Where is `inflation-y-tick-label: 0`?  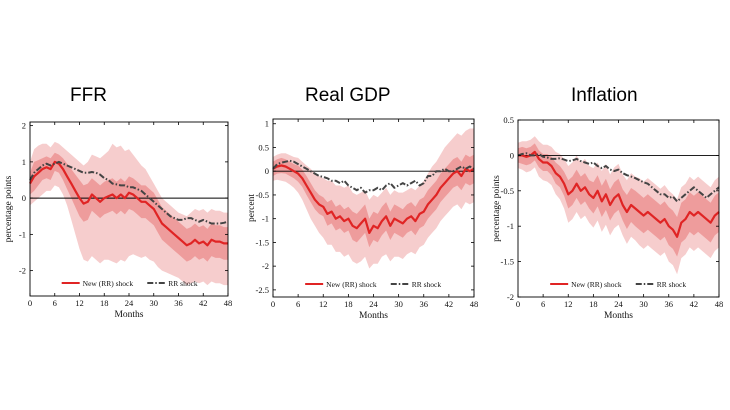 inflation-y-tick-label: 0 is located at coordinates (512, 155).